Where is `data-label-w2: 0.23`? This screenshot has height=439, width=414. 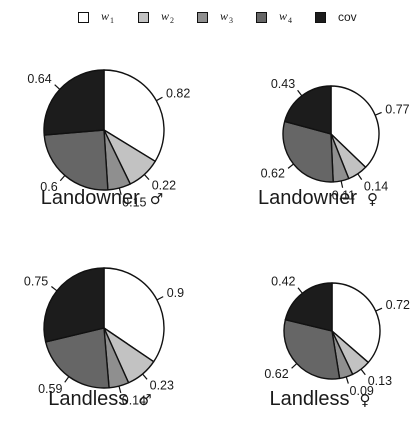
data-label-w2: 0.23 is located at coordinates (162, 385).